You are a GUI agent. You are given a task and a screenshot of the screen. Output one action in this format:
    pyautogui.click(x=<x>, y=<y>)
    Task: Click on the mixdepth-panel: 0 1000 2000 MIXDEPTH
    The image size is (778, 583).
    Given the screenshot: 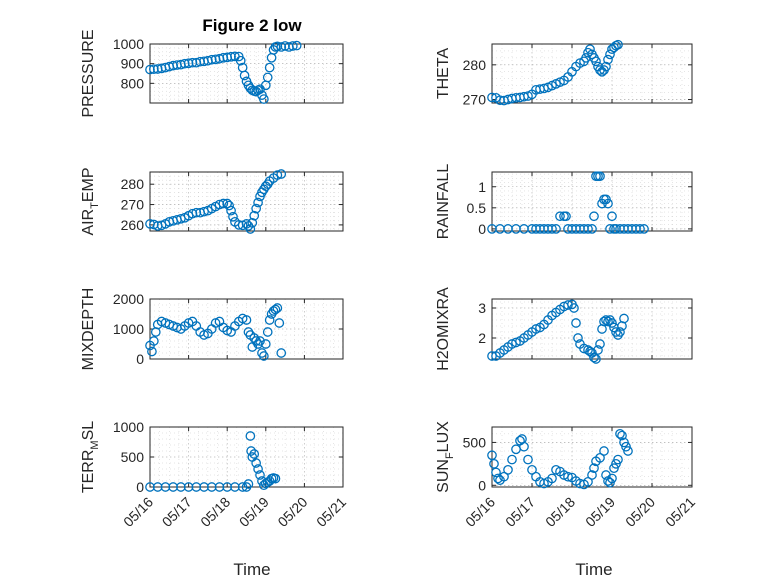 What is the action you would take?
    pyautogui.click(x=212, y=329)
    